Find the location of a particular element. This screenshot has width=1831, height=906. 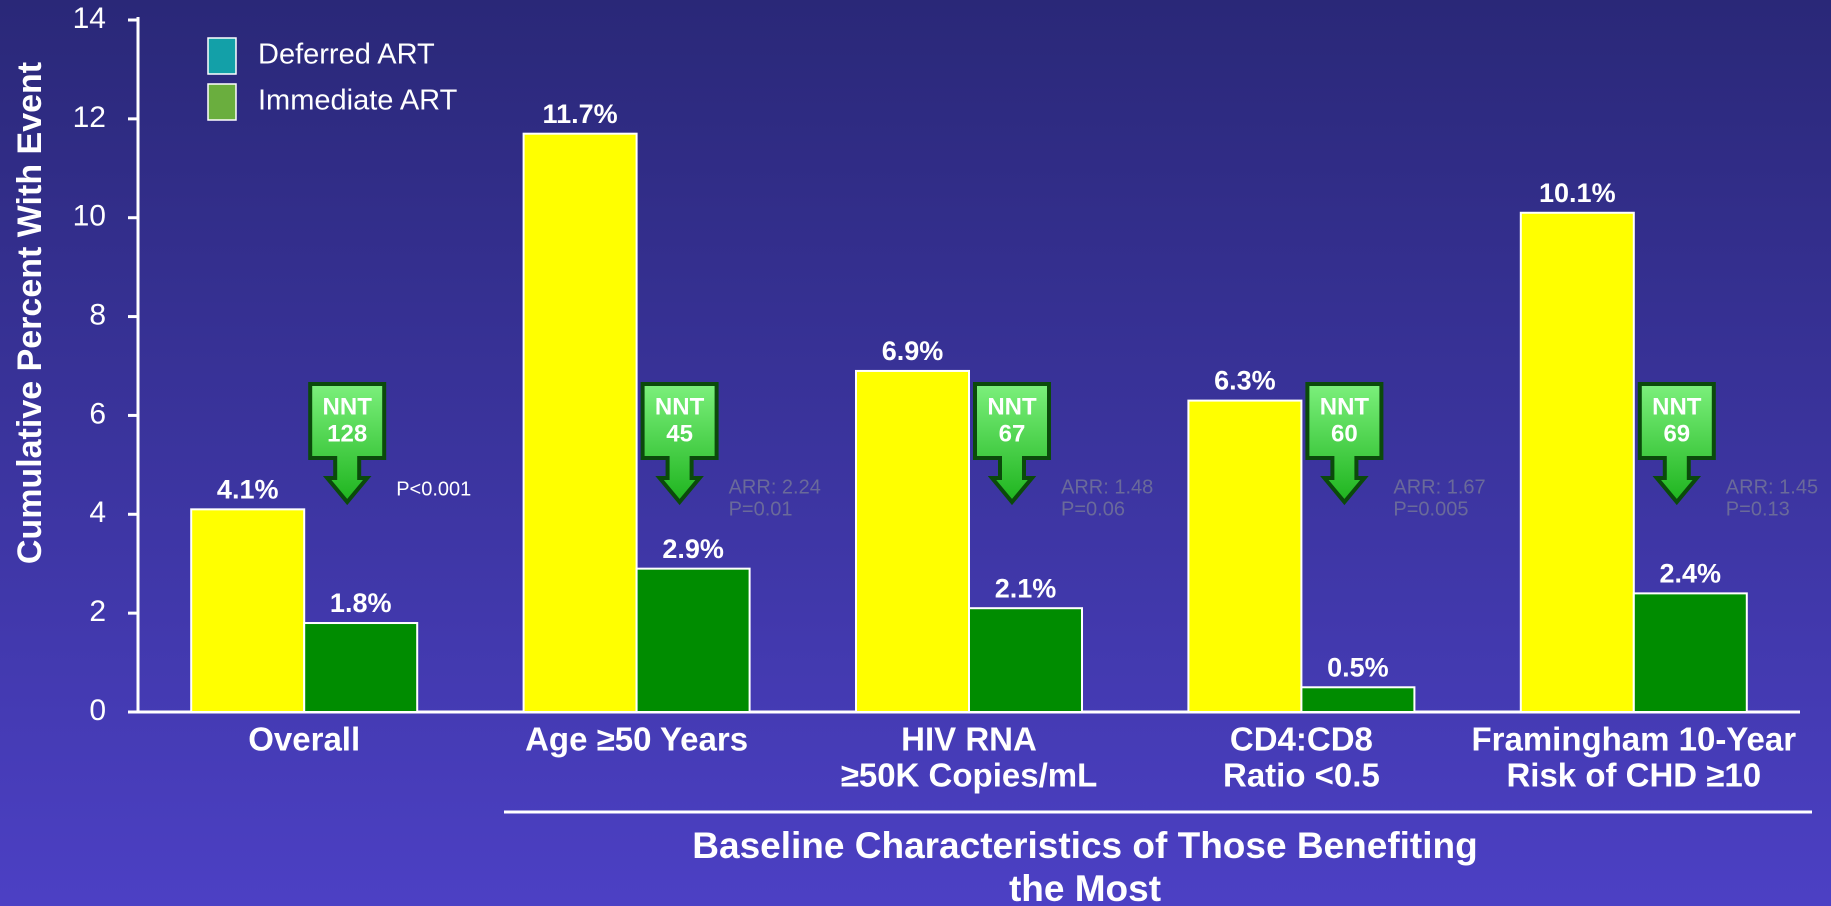

value-label: 6.9% is located at coordinates (913, 351).